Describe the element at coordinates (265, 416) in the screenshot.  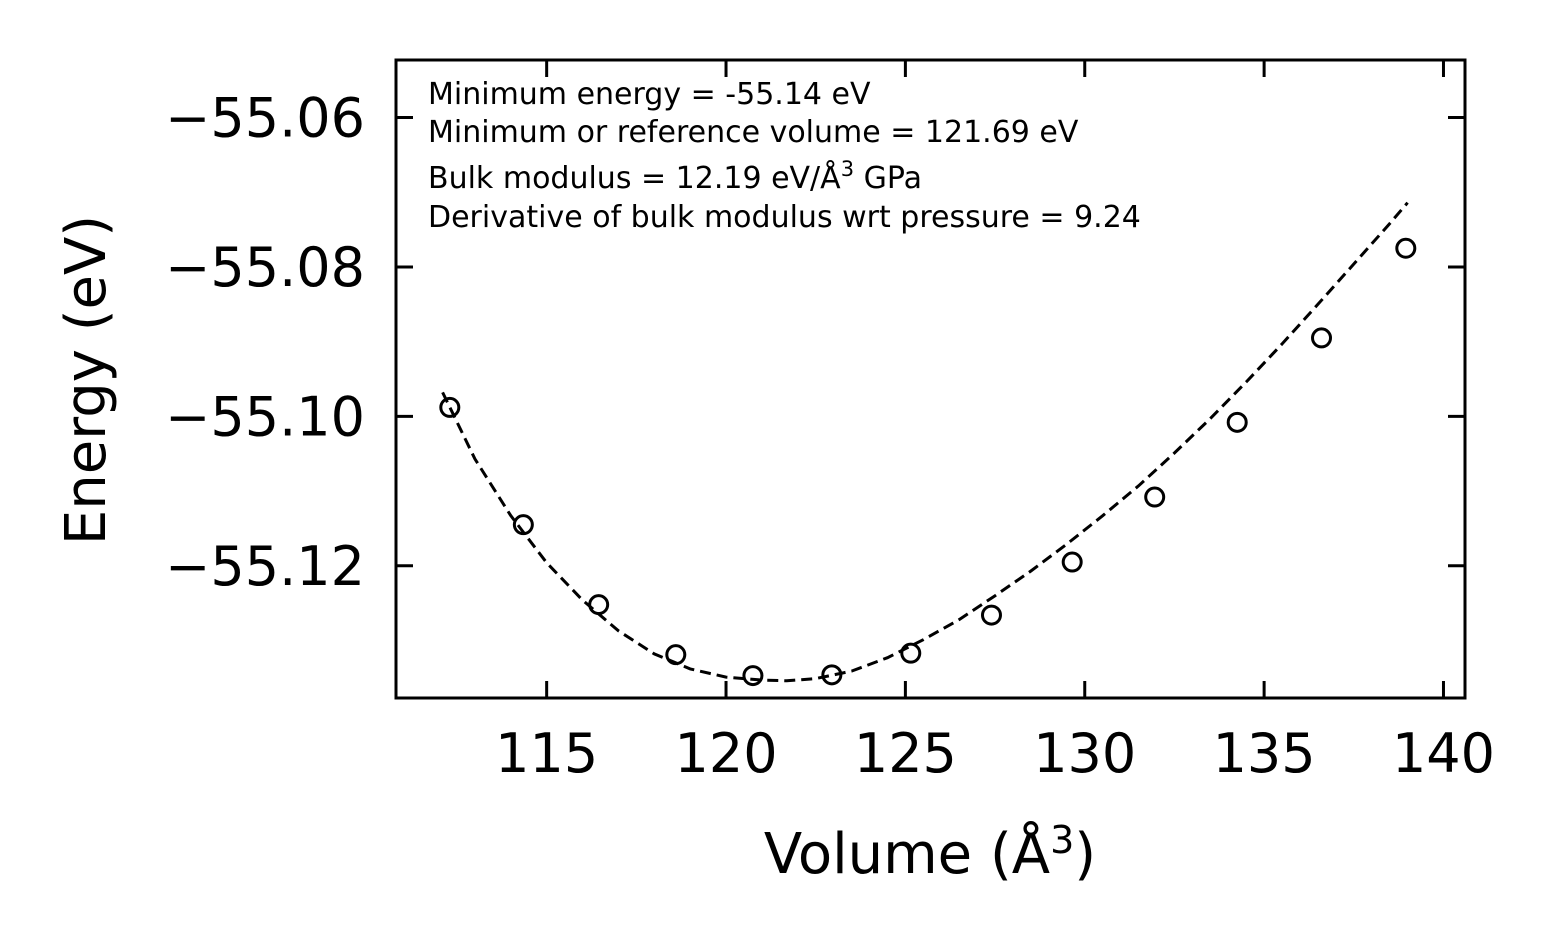
I see `y-tick-label: −55.10` at that location.